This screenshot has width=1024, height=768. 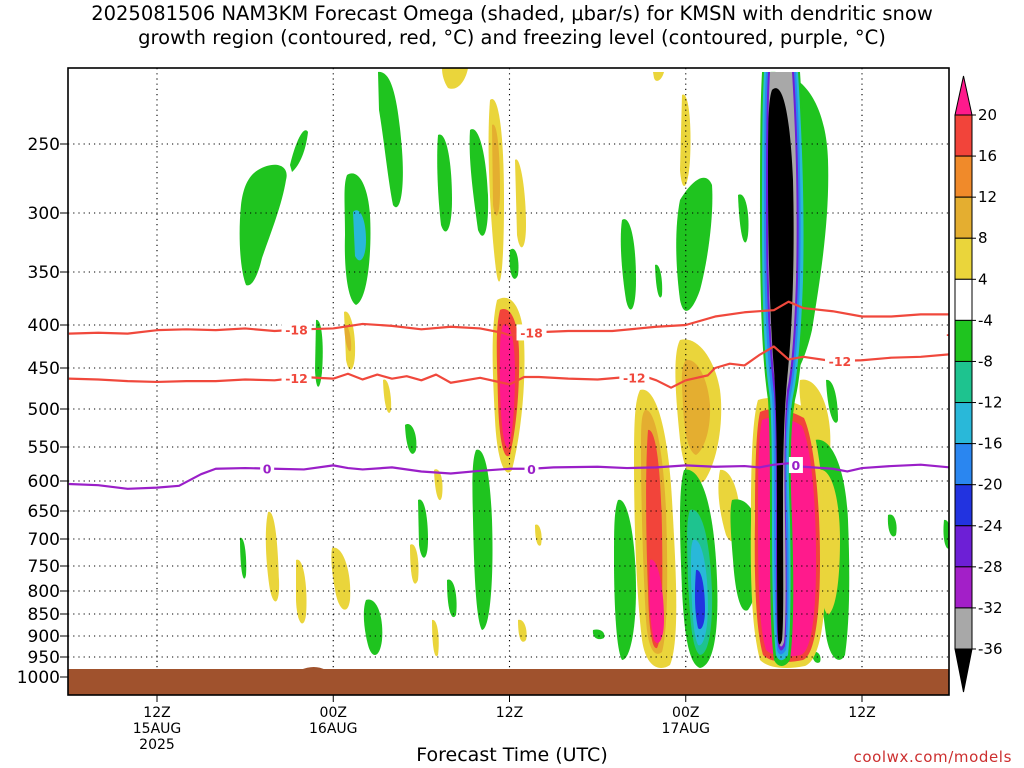 I want to click on colorbar-tick-label: 12, so click(x=987, y=197).